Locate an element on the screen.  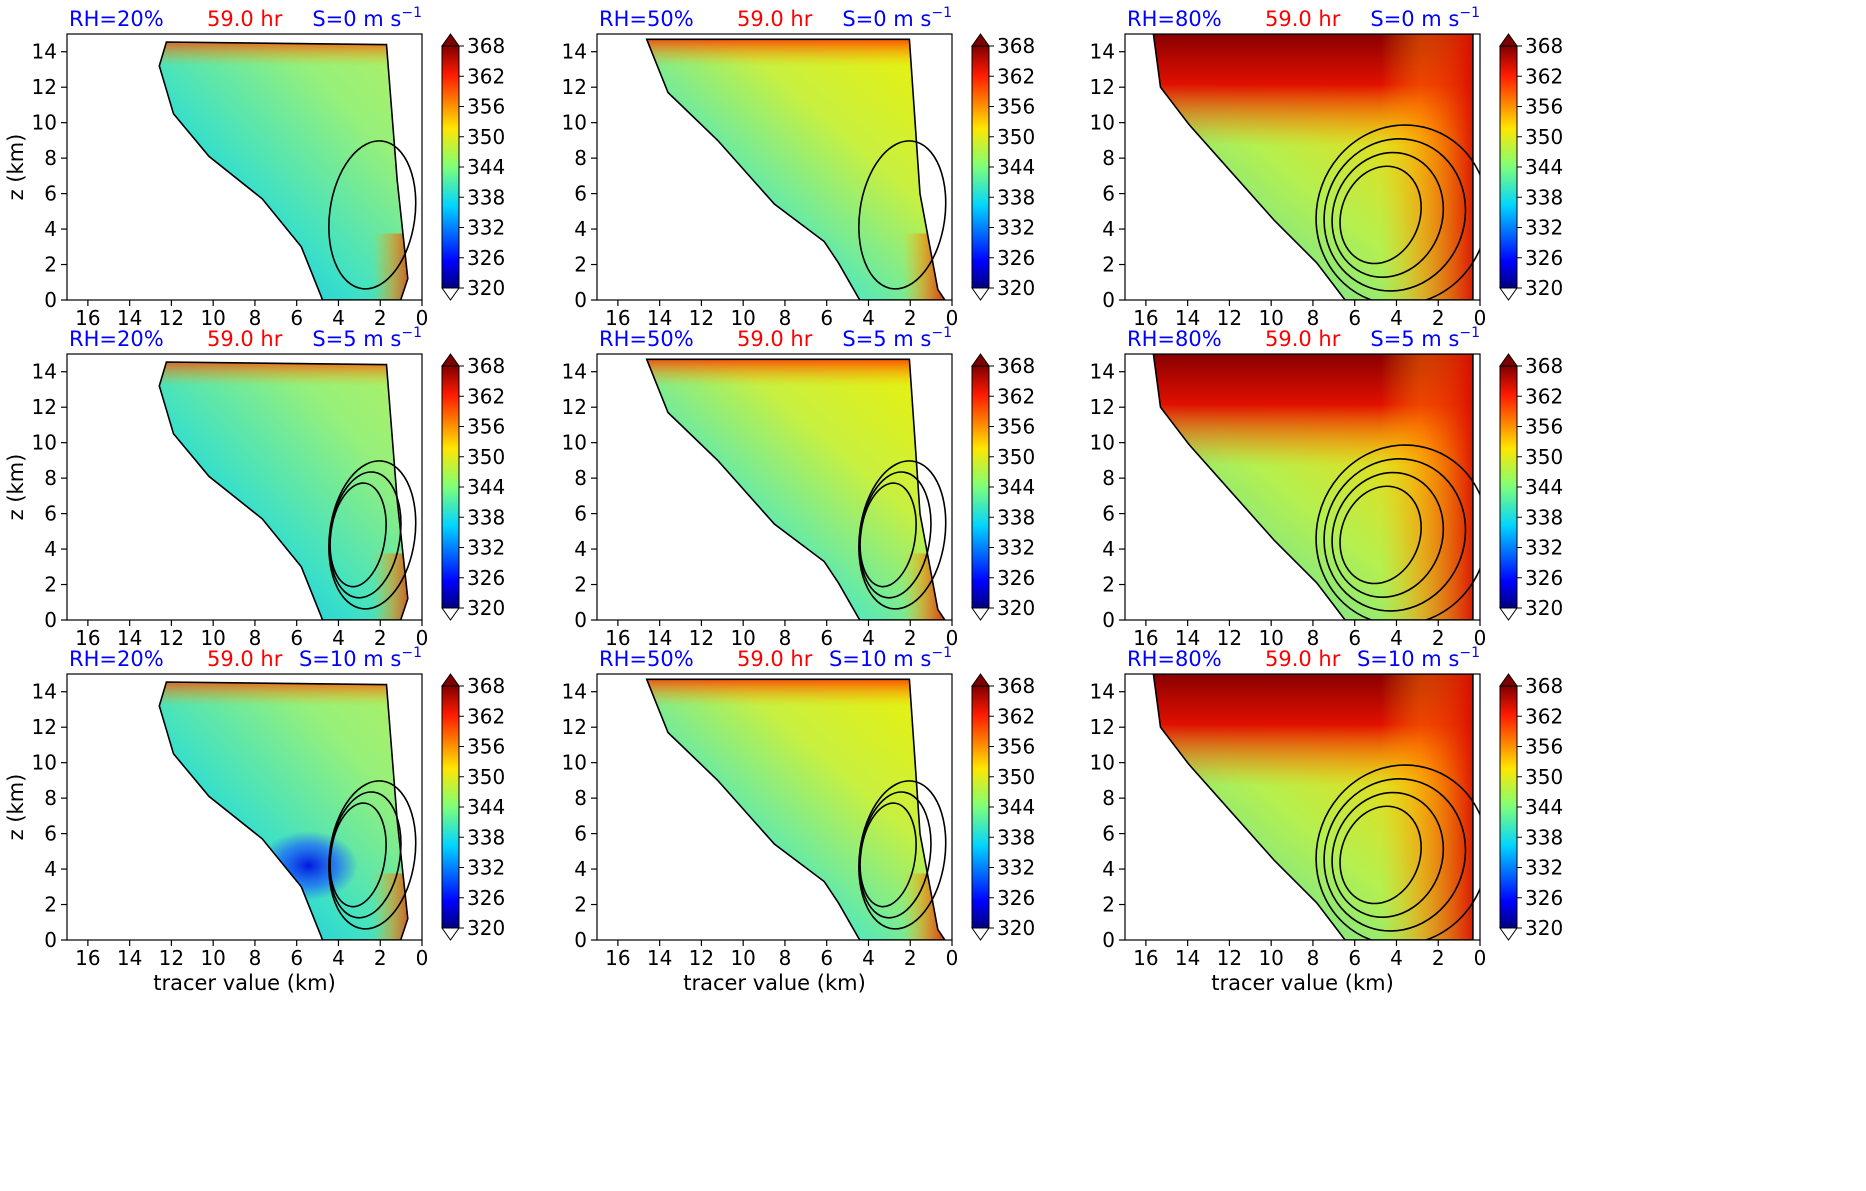
cold-core is located at coordinates (308, 865).